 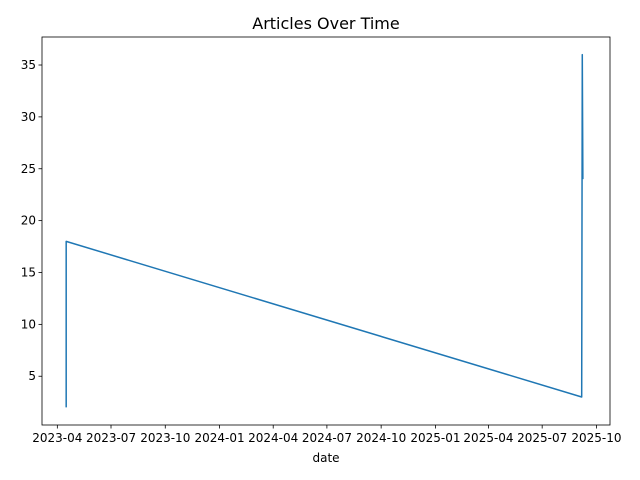 What do you see at coordinates (28, 65) in the screenshot?
I see `y-tick-label: 35` at bounding box center [28, 65].